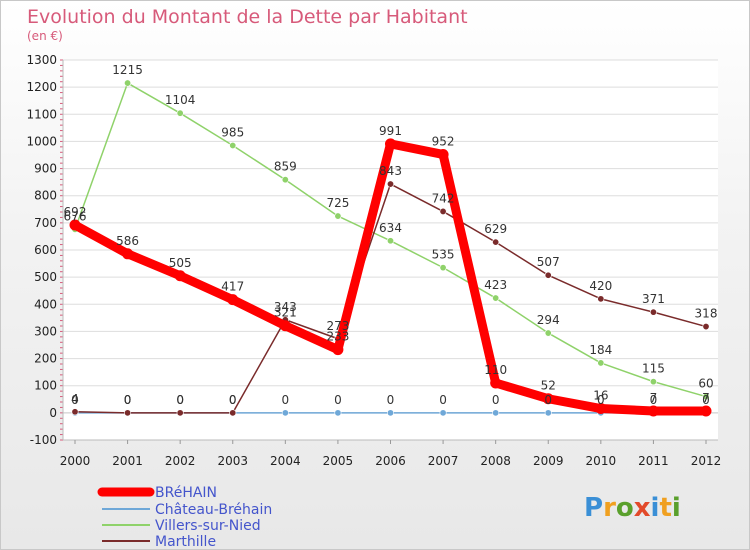 Image resolution: width=750 pixels, height=550 pixels. I want to click on data-label: 273, so click(337, 326).